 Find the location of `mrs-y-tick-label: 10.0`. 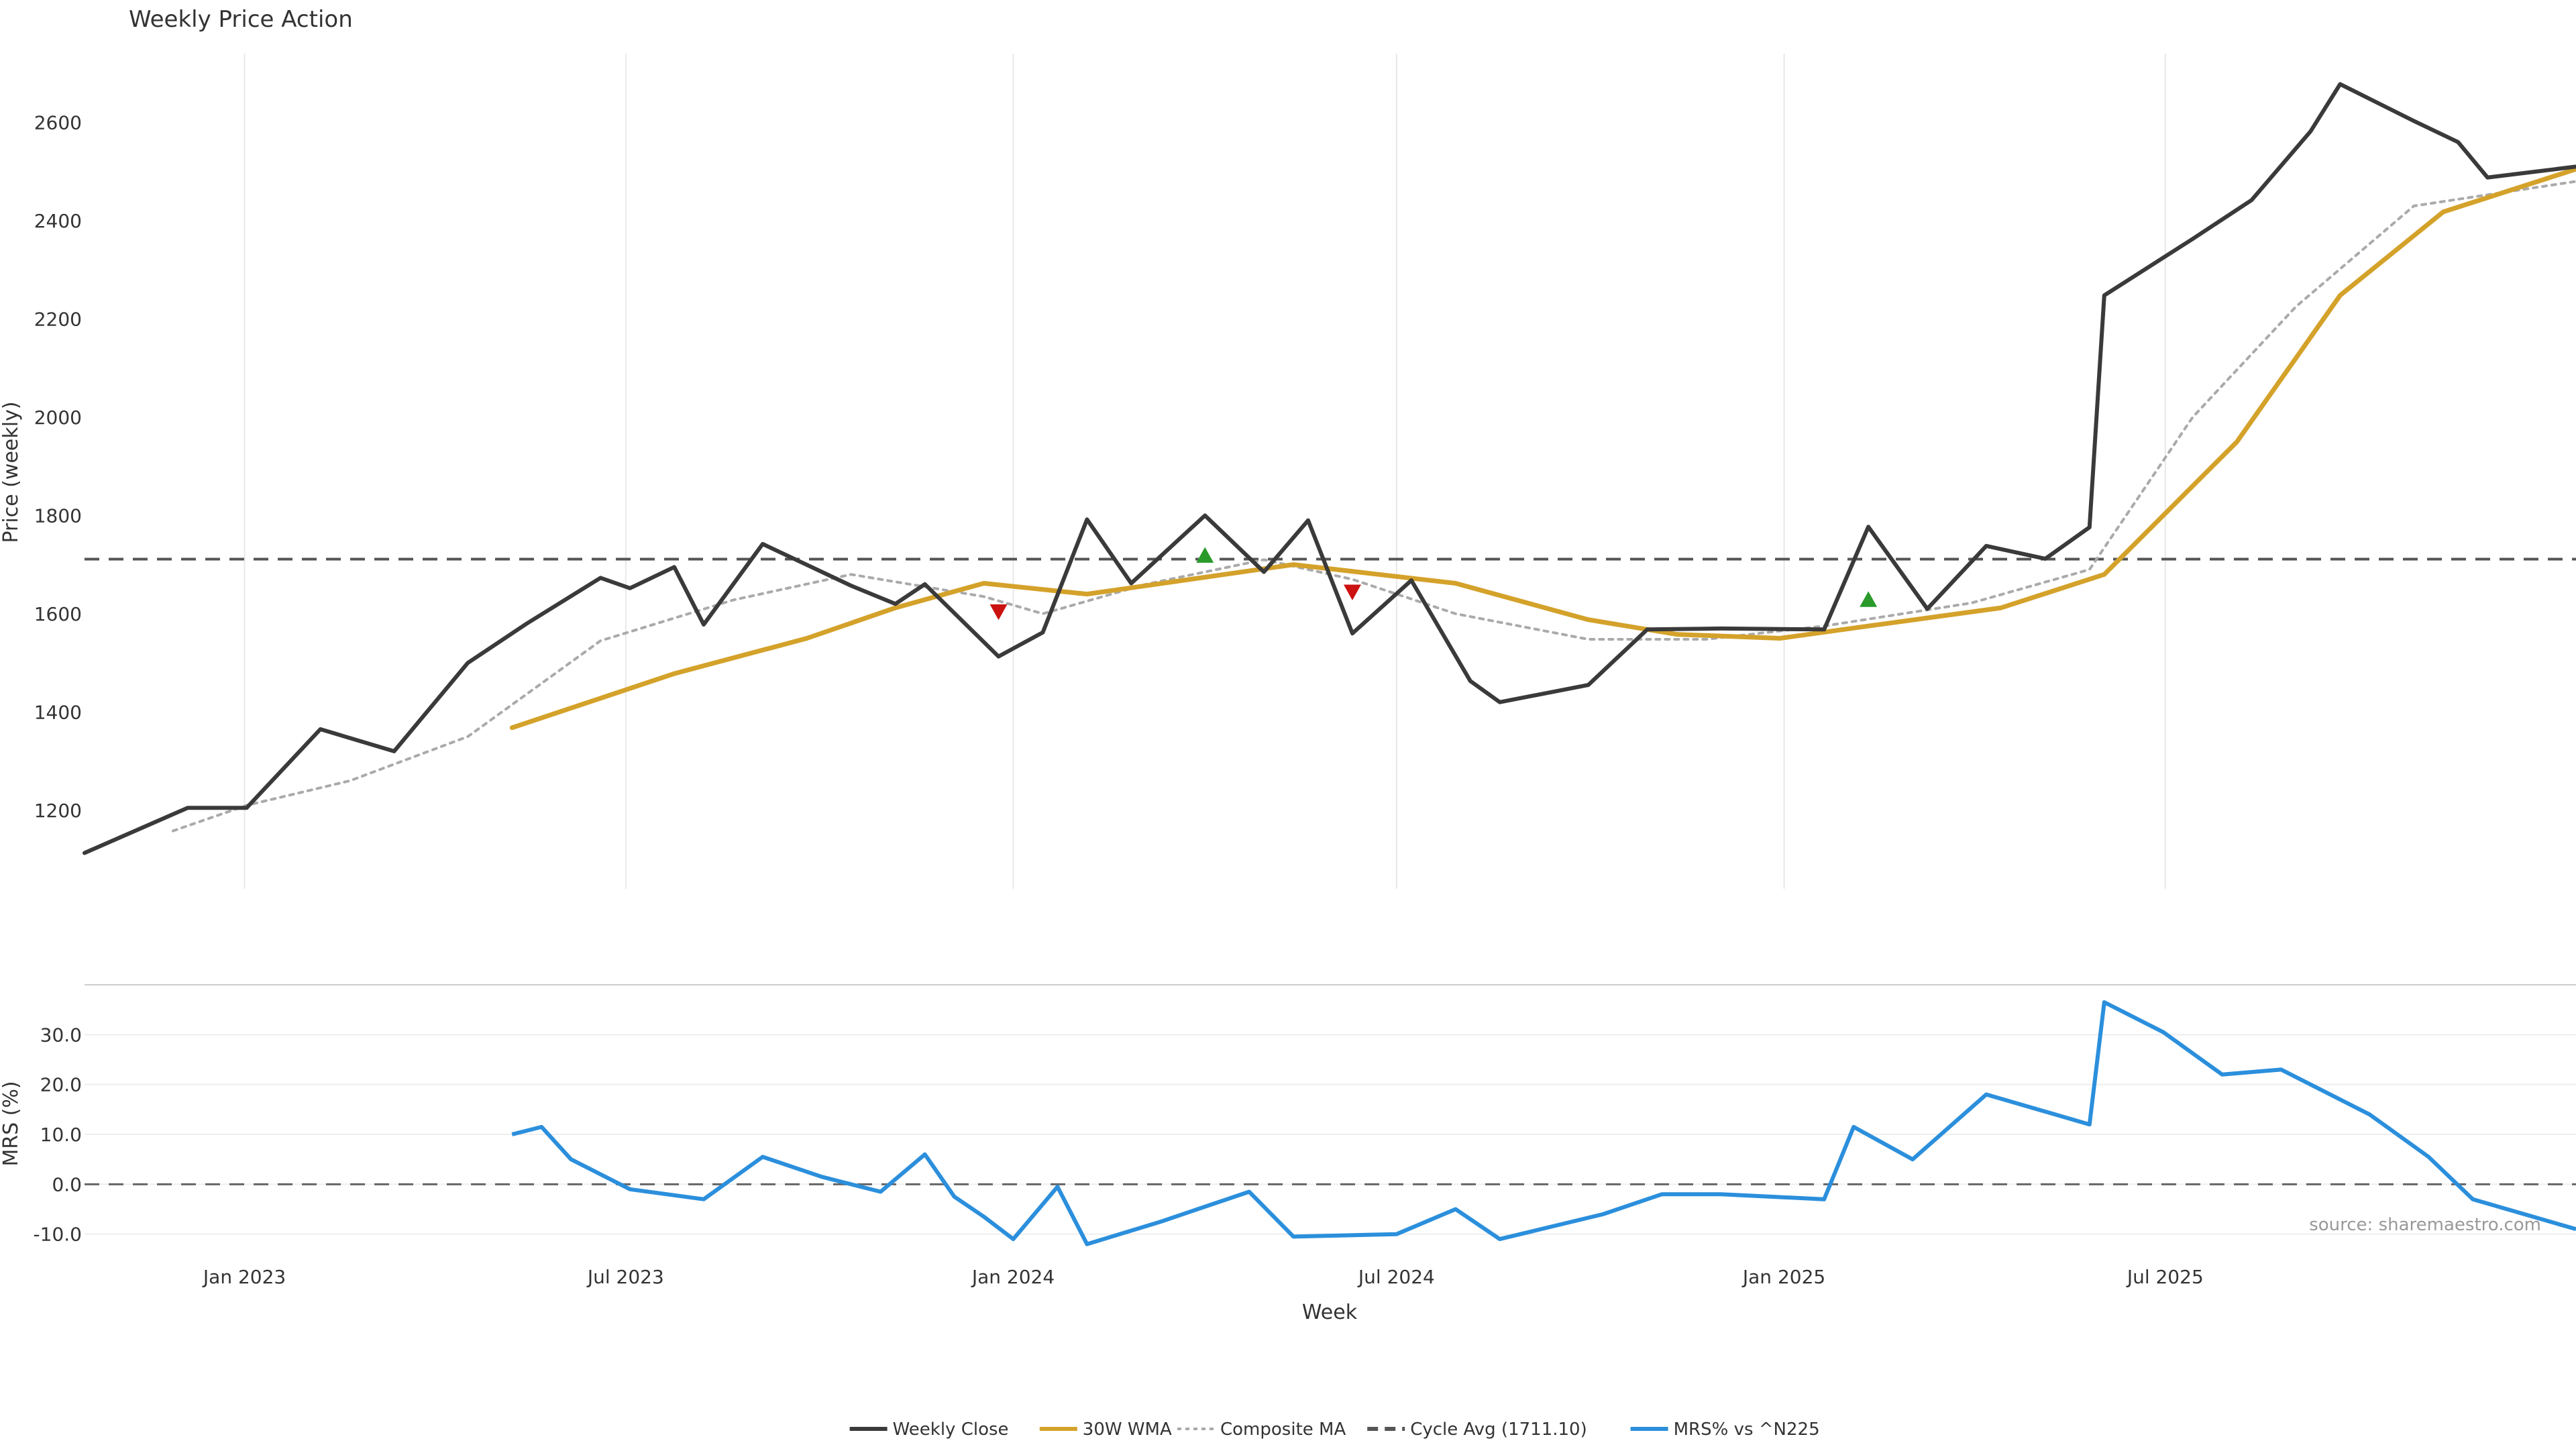

mrs-y-tick-label: 10.0 is located at coordinates (61, 1135).